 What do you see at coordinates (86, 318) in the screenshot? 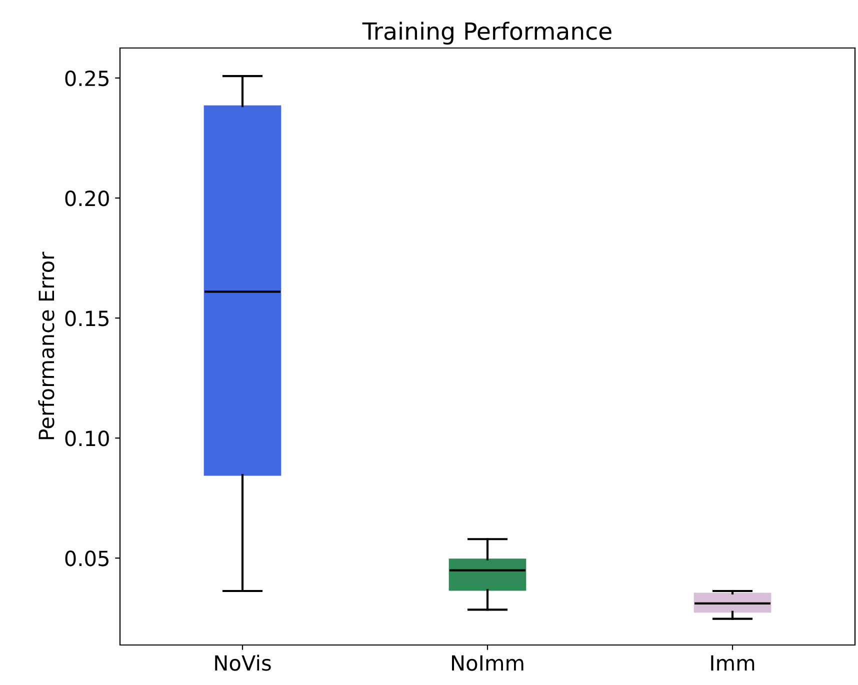
I see `y-tick-label: 0.15` at bounding box center [86, 318].